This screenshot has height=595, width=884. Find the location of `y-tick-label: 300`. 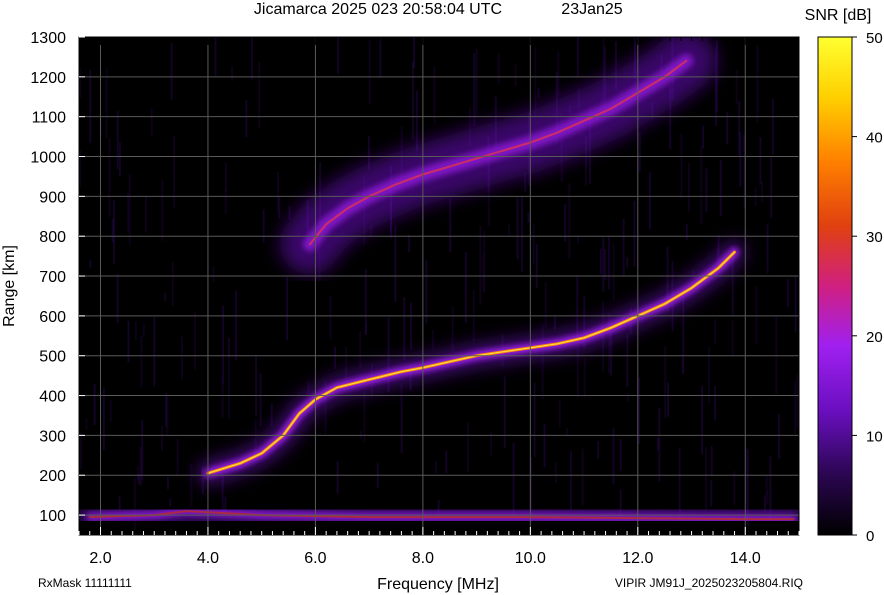

y-tick-label: 300 is located at coordinates (52, 436).